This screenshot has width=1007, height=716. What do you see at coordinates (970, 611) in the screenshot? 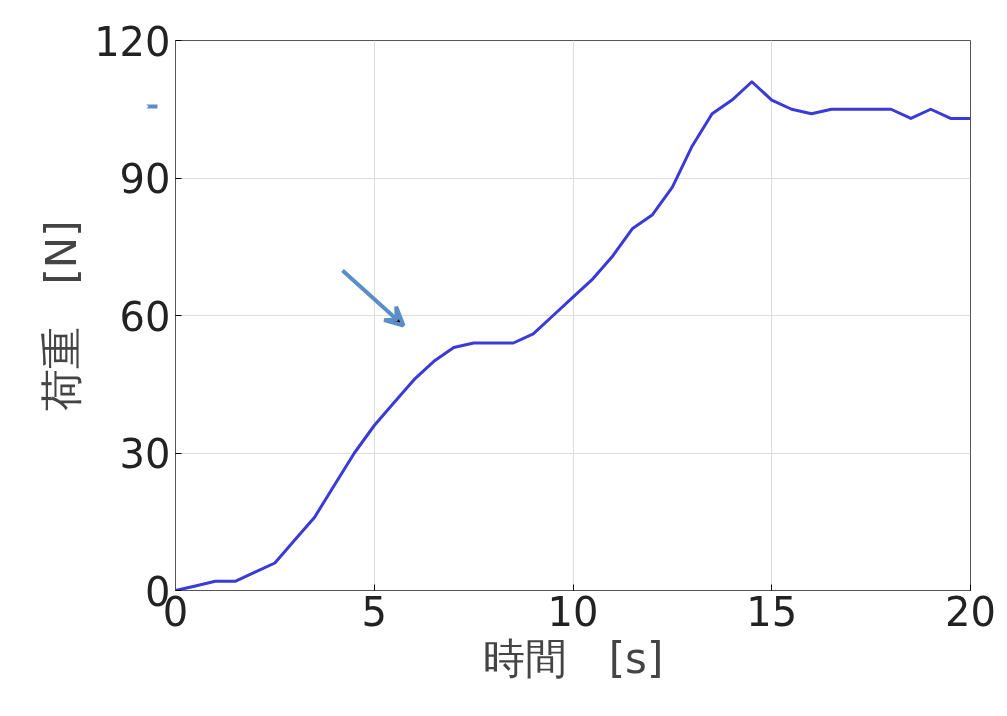
I see `x-tick-label: 20` at bounding box center [970, 611].